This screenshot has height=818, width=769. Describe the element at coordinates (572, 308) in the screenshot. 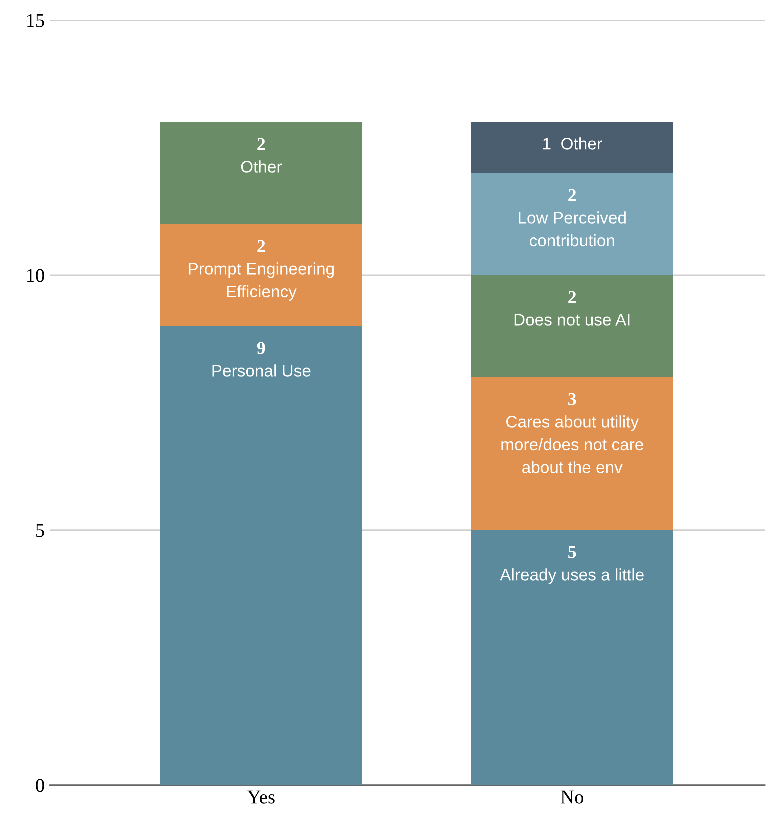

I see `data-label: 2 Does not use AI` at that location.